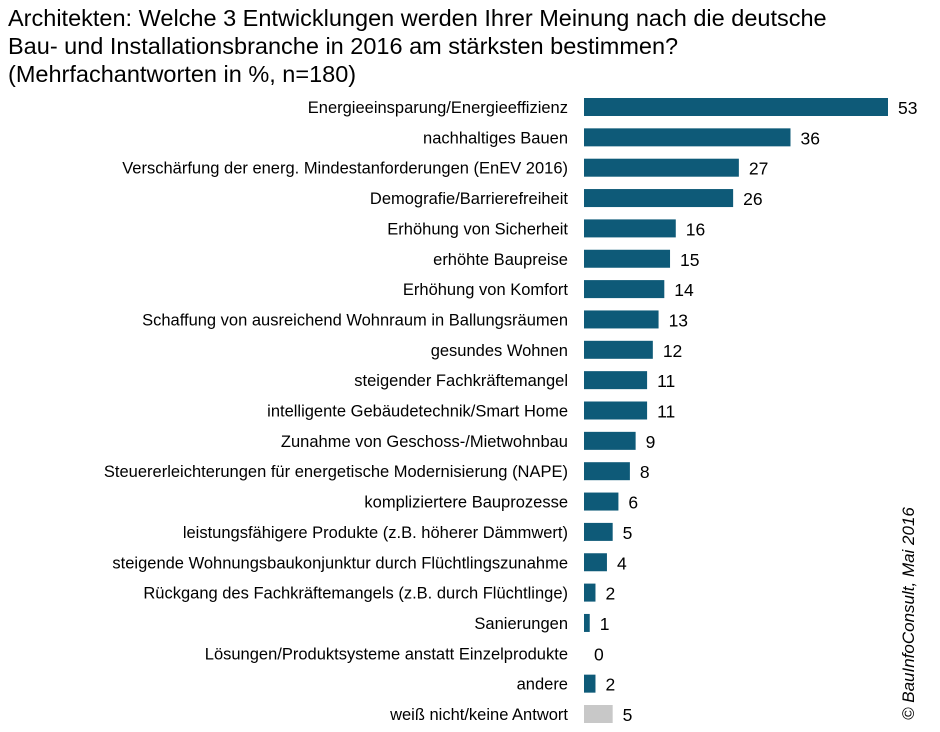 The width and height of the screenshot is (940, 732). I want to click on value-label: 8, so click(645, 472).